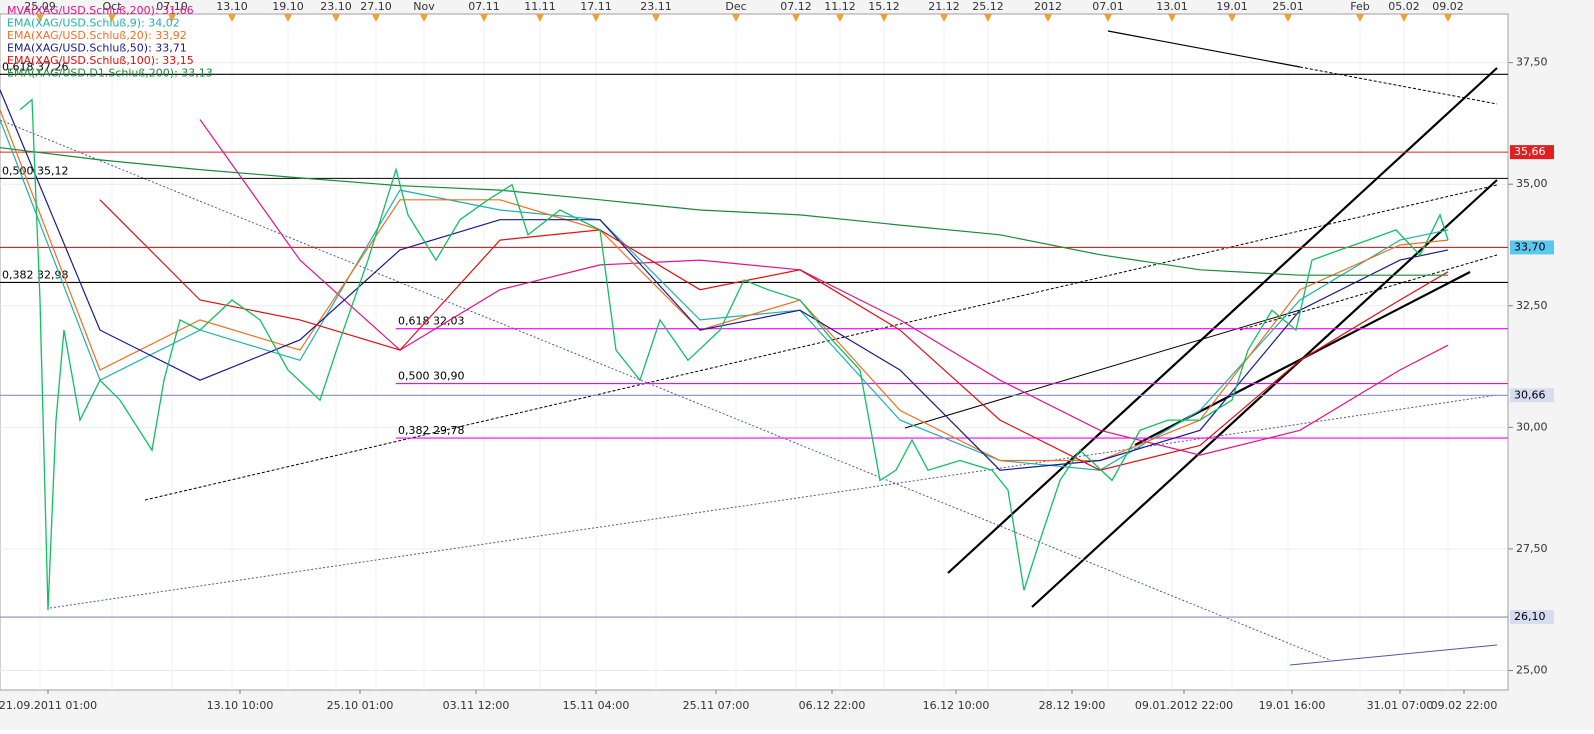 The width and height of the screenshot is (1594, 734). What do you see at coordinates (1532, 426) in the screenshot?
I see `y-tick-label: 30,00` at bounding box center [1532, 426].